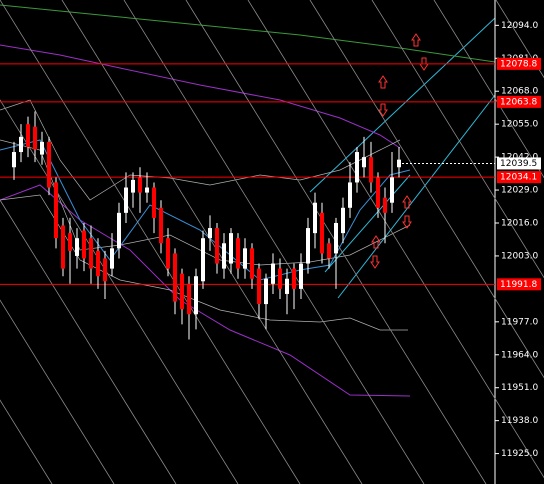 The width and height of the screenshot is (544, 484). I want to click on level-label: 12063.8, so click(518, 102).